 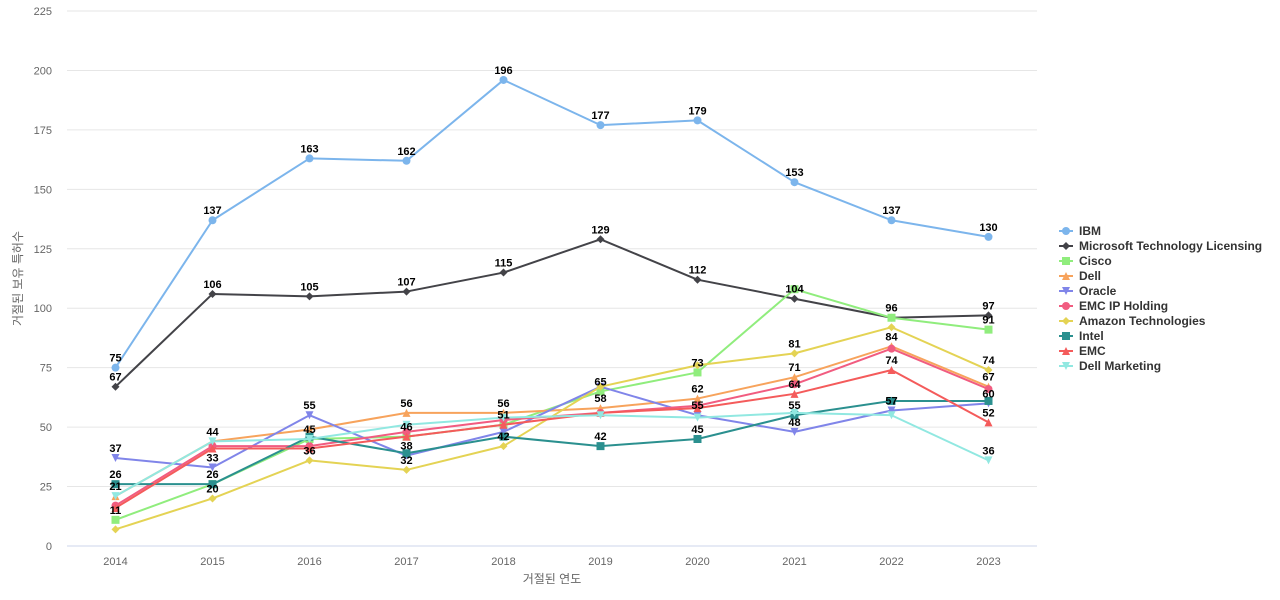 I want to click on y-tick-label: 150, so click(x=43, y=190).